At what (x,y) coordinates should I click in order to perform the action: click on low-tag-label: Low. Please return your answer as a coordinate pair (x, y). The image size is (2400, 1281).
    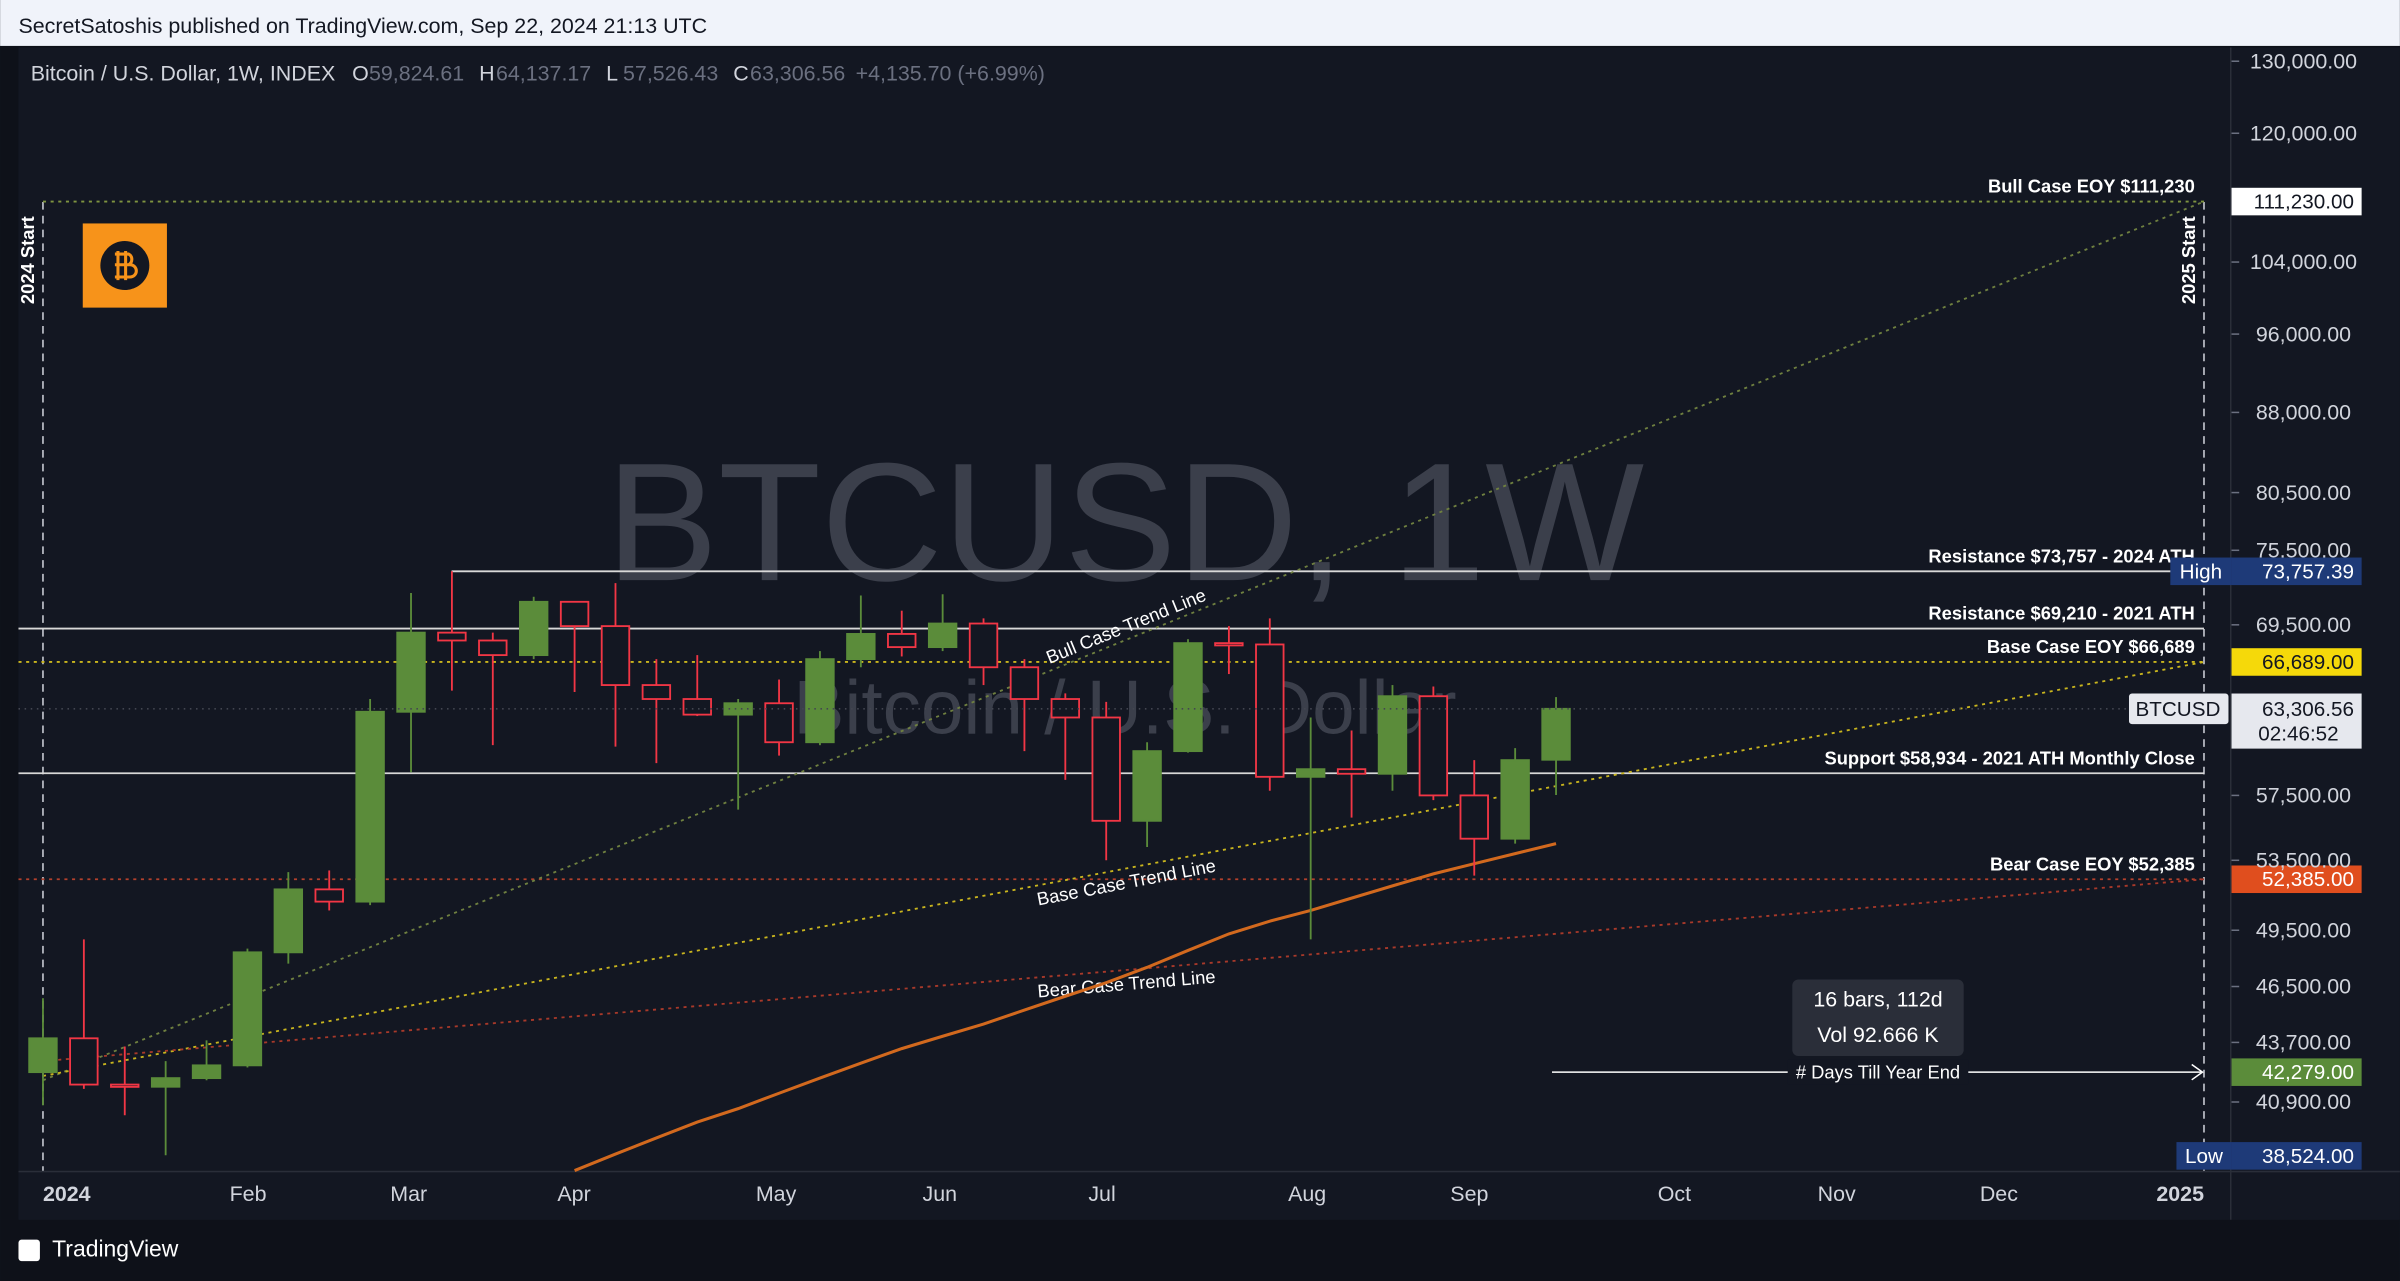
    Looking at the image, I should click on (2204, 1156).